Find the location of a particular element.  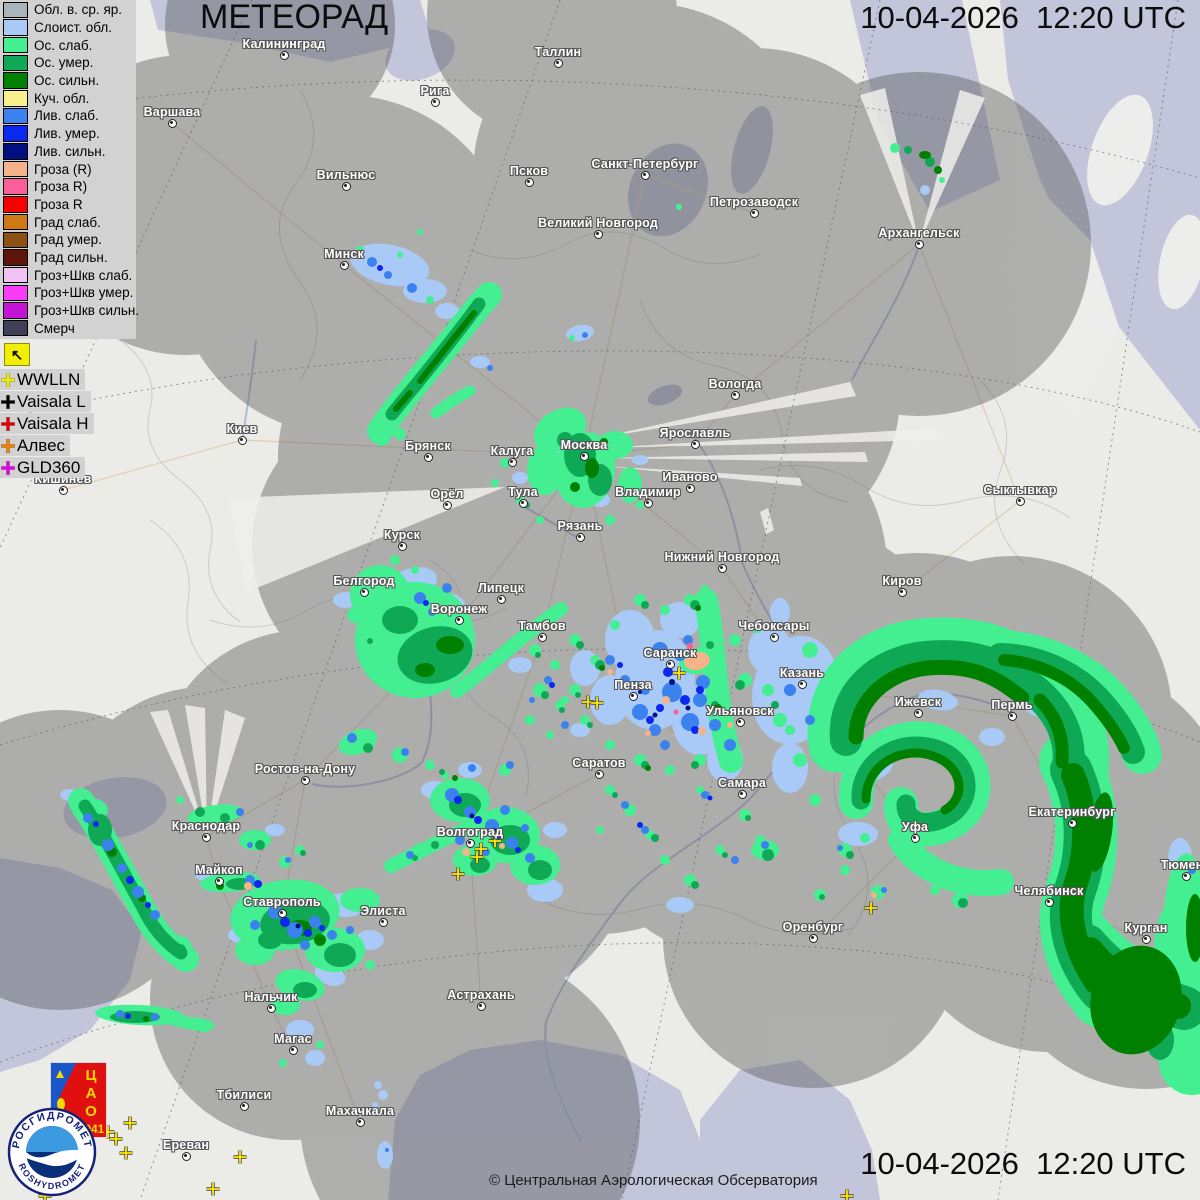

legend-item: Ос. сильн. is located at coordinates (68, 81).